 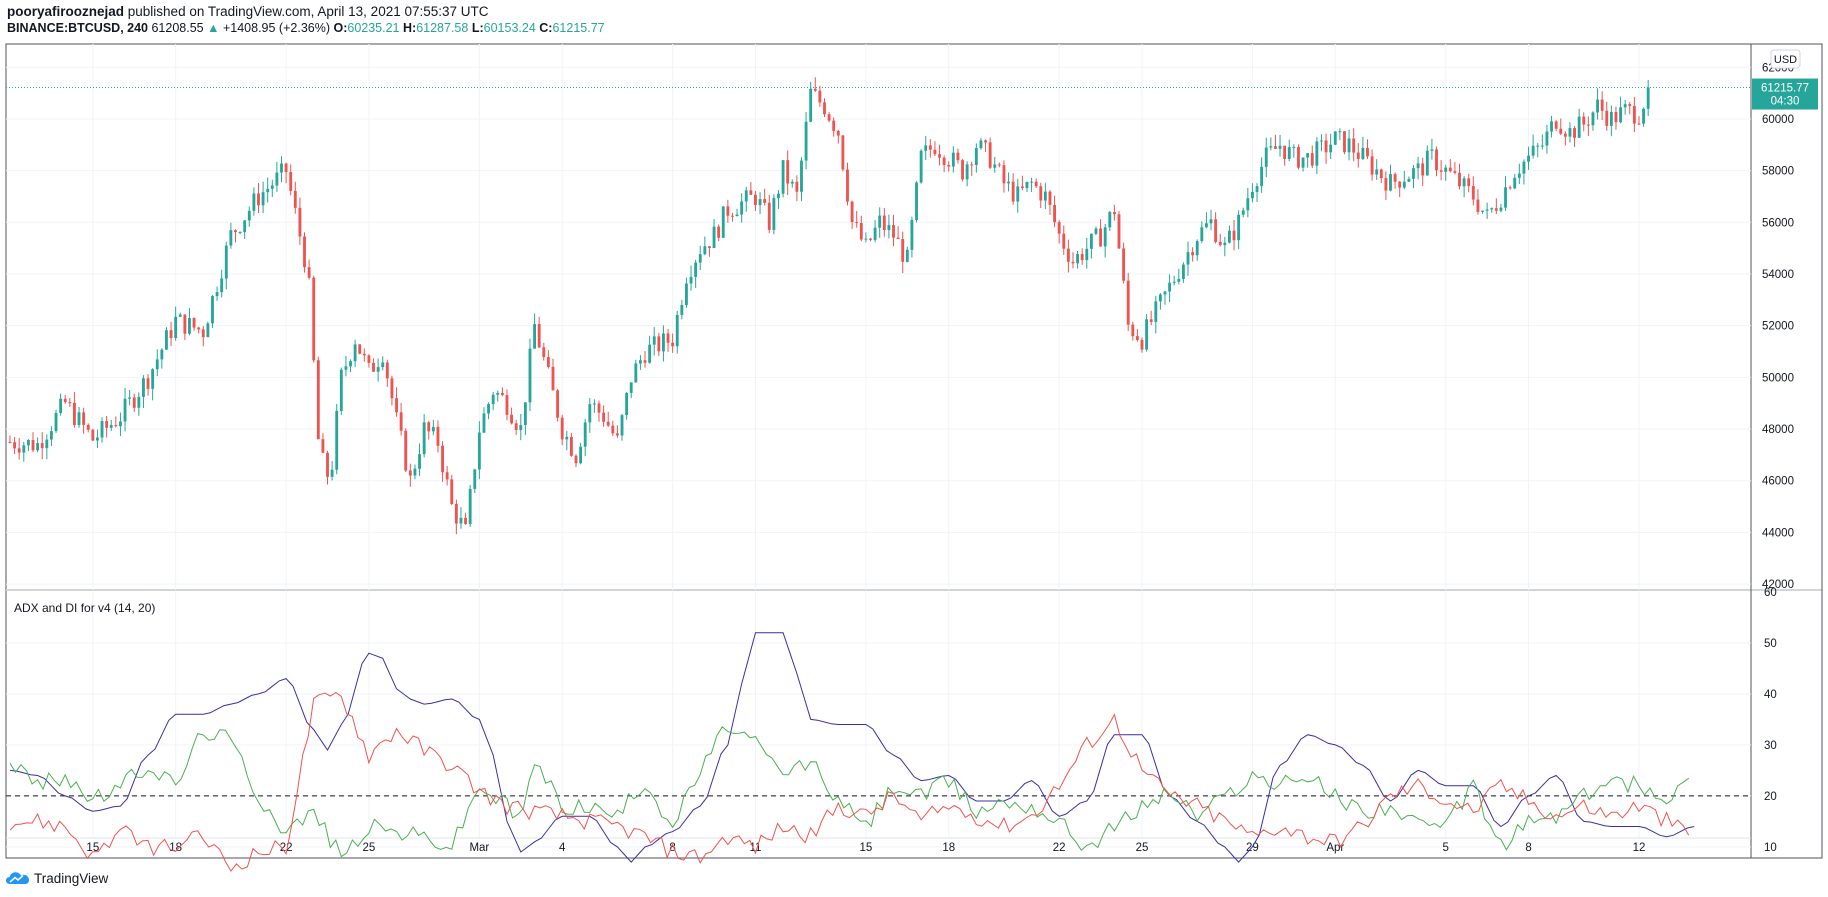 What do you see at coordinates (276, 28) in the screenshot?
I see `price-change: +1408.95 (+2.36%)` at bounding box center [276, 28].